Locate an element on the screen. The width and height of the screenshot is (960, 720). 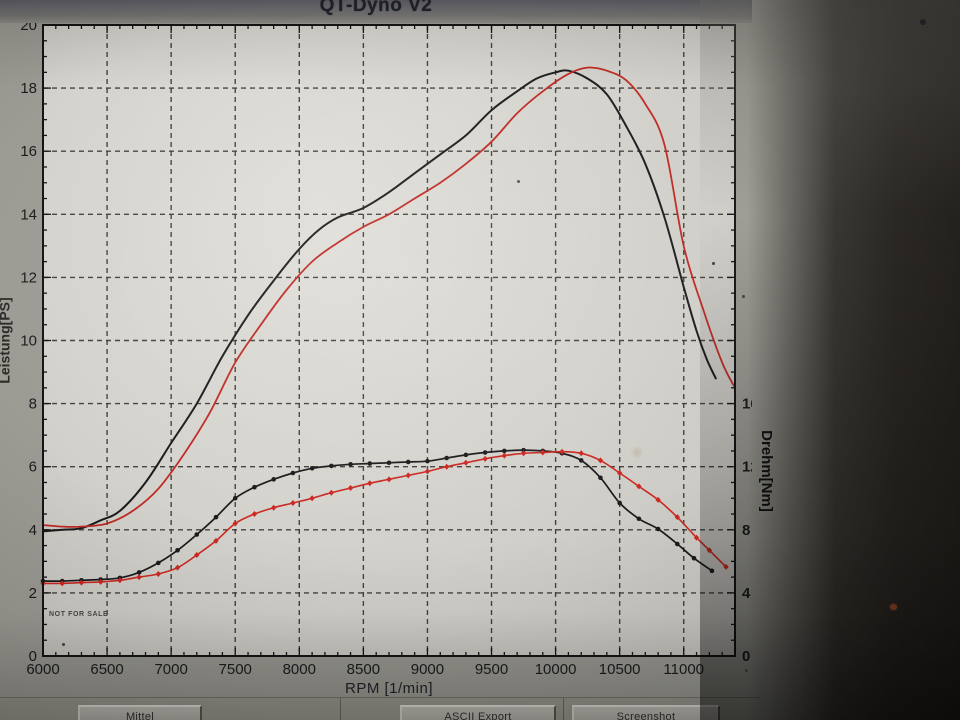
svg-text: 7500 is located at coordinates (235, 669).